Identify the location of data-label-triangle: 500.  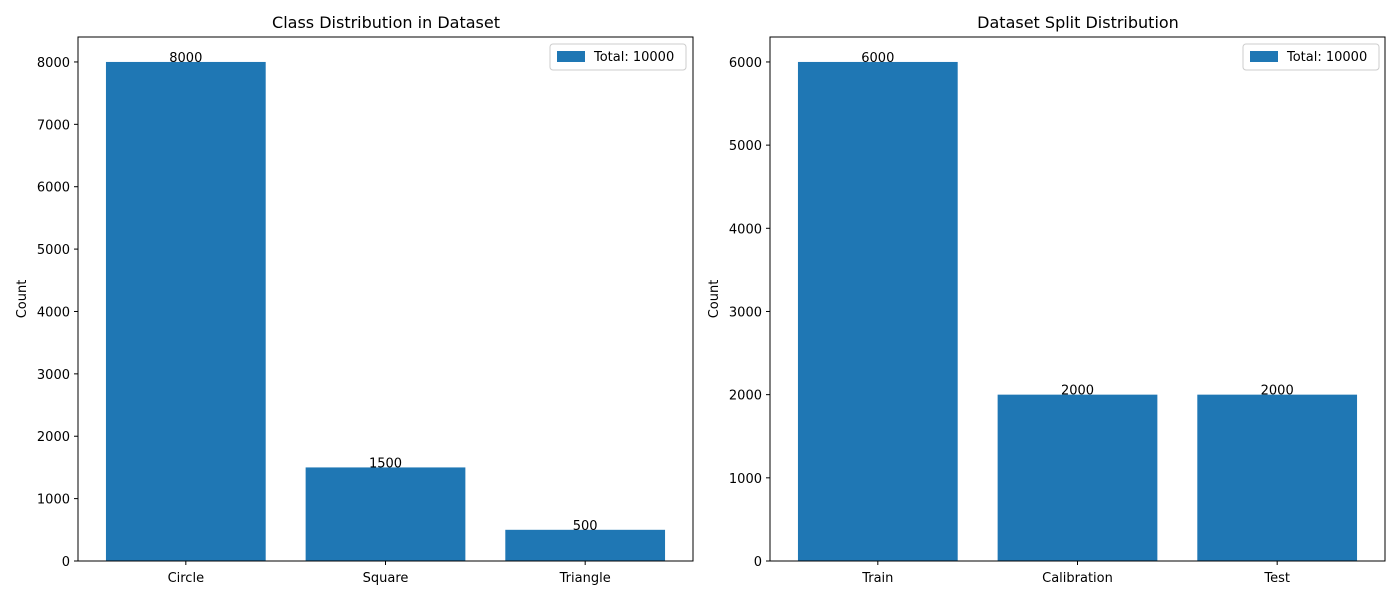
(585, 526).